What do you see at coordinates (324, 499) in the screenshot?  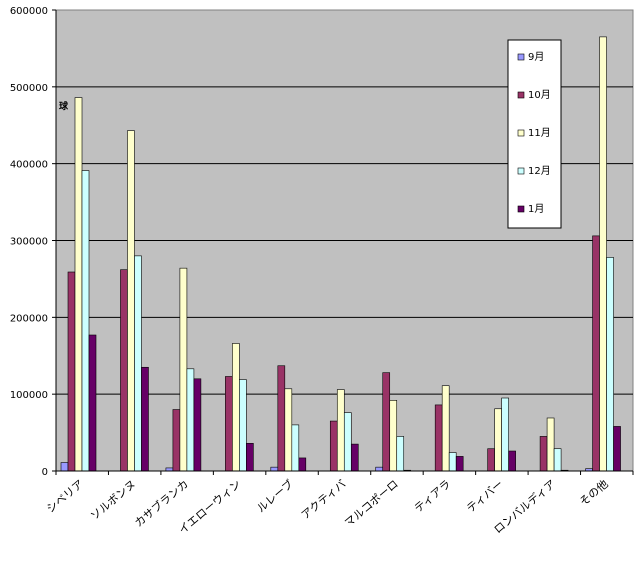 I see `x-tick-label: アクティバ` at bounding box center [324, 499].